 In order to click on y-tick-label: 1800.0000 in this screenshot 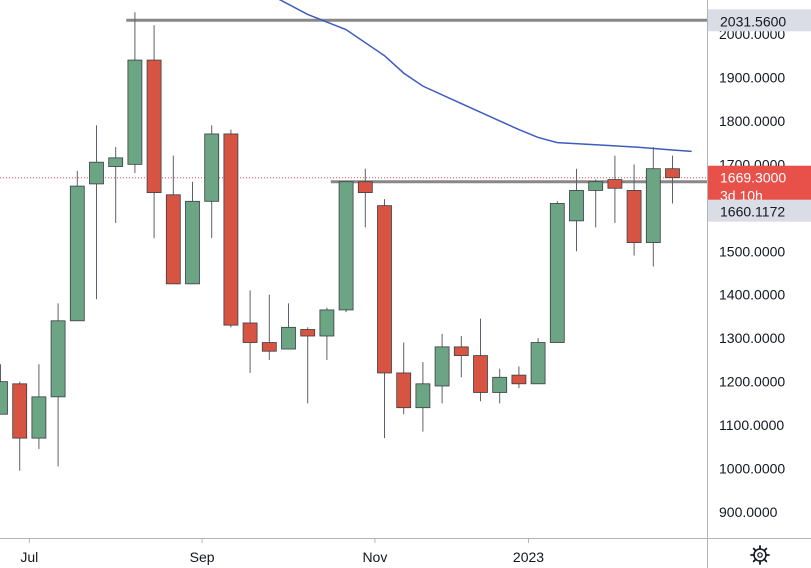, I will do `click(752, 121)`.